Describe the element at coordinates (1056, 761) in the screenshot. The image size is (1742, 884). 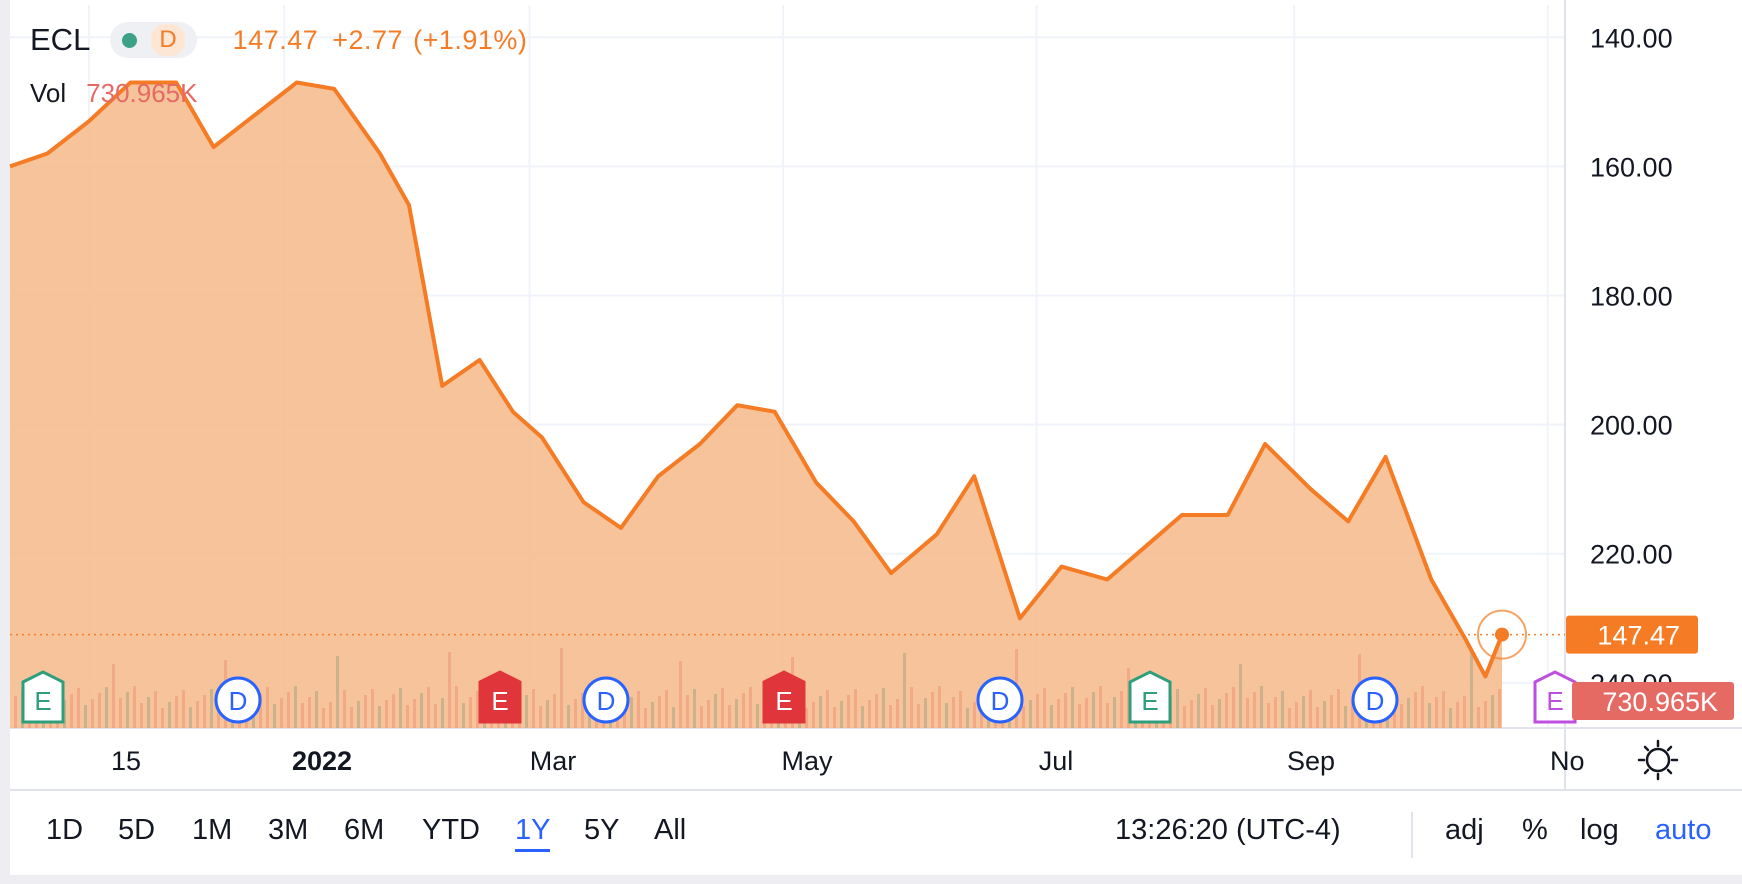
I see `time-tick-label: Jul` at that location.